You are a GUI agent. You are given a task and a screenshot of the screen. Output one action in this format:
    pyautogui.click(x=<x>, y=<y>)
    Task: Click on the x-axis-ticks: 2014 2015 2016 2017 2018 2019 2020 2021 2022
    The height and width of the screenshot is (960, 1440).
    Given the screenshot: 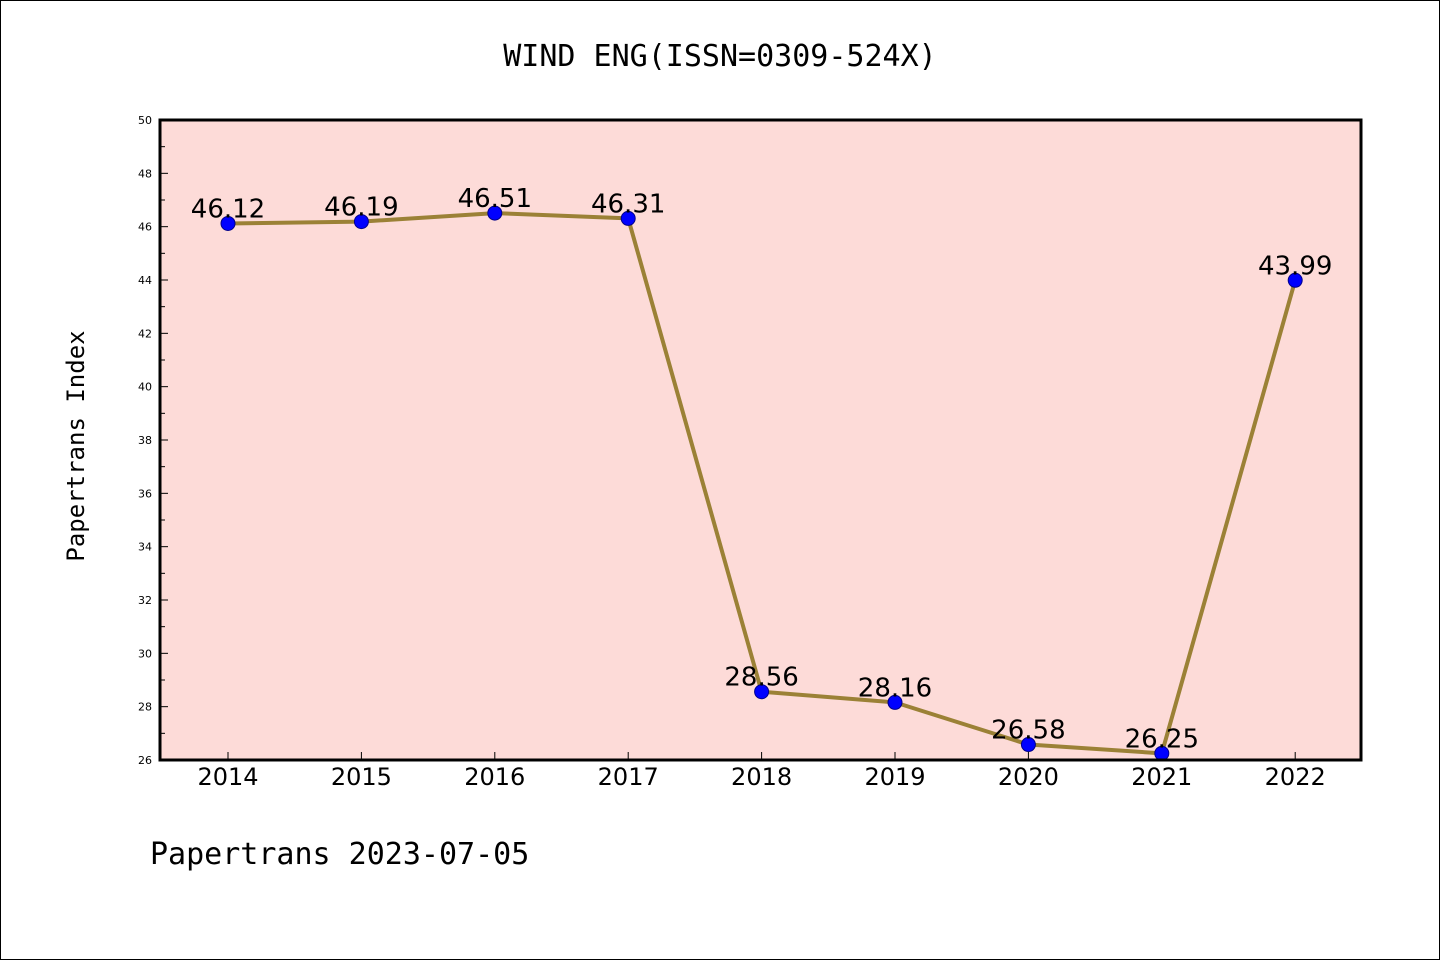 What is the action you would take?
    pyautogui.click(x=761, y=771)
    